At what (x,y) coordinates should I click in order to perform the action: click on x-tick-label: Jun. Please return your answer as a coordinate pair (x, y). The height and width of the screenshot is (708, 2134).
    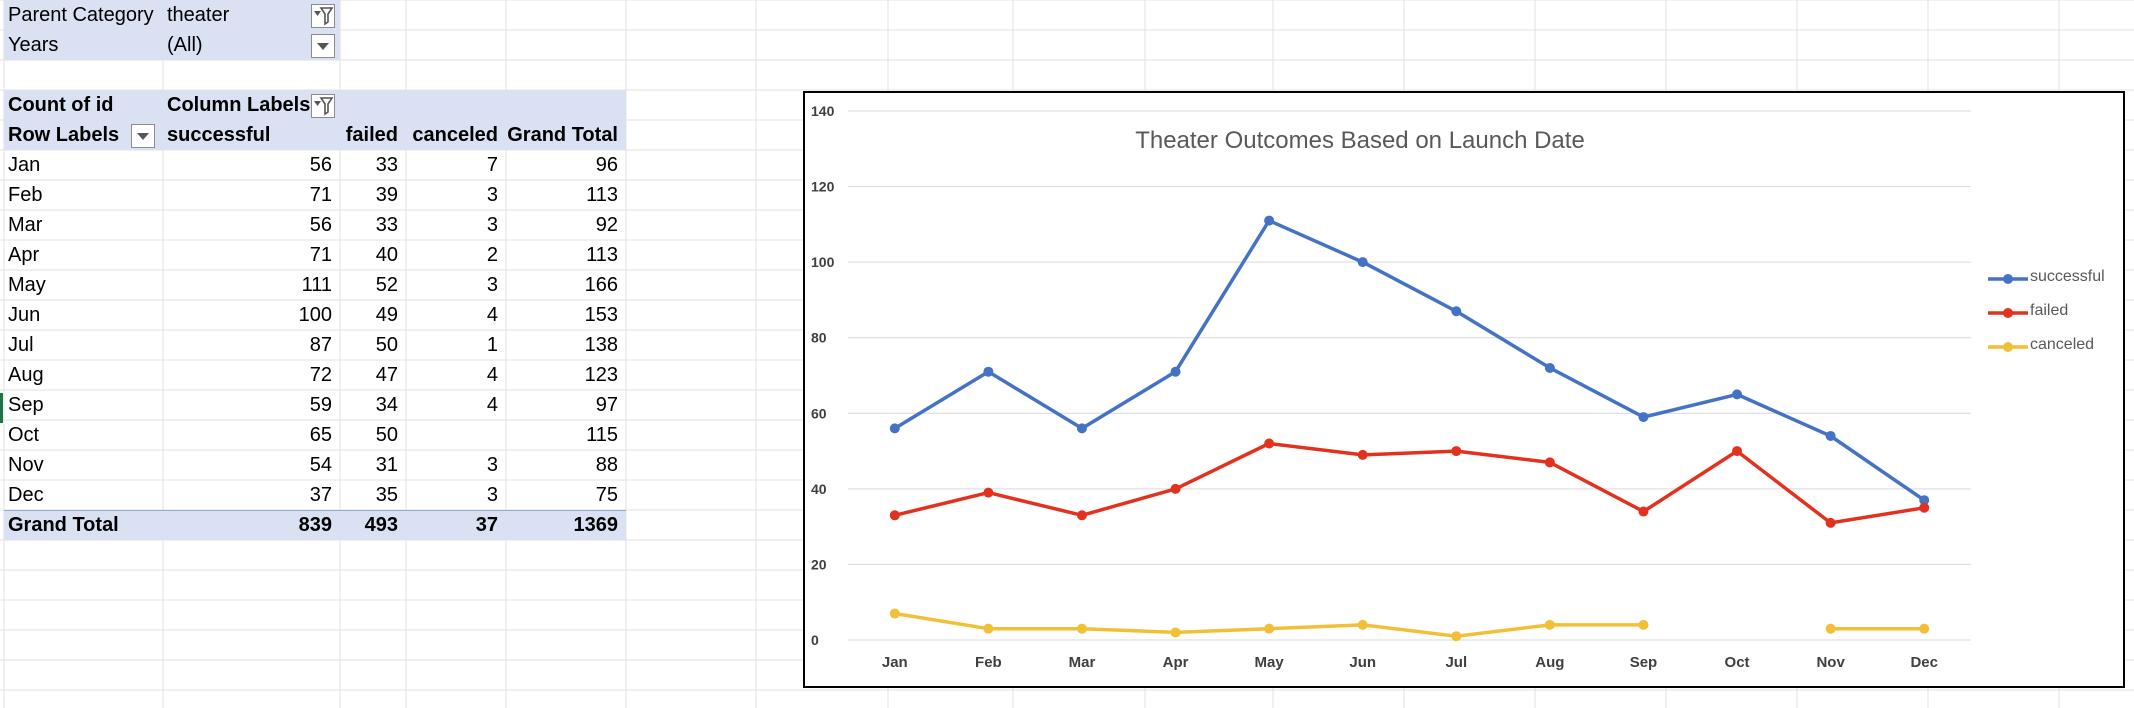
    Looking at the image, I should click on (1362, 662).